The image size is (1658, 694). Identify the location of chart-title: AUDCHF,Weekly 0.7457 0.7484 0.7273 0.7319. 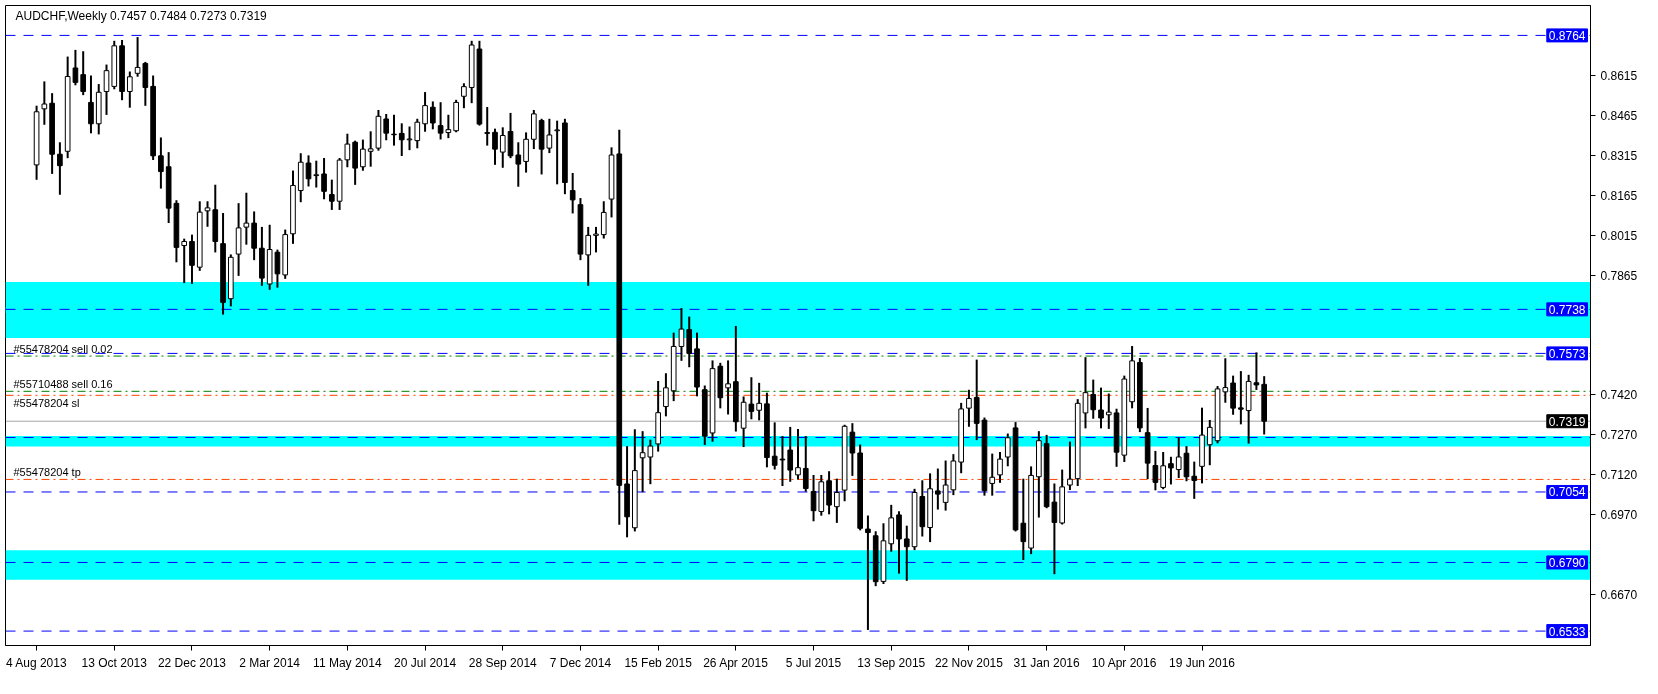
(141, 15).